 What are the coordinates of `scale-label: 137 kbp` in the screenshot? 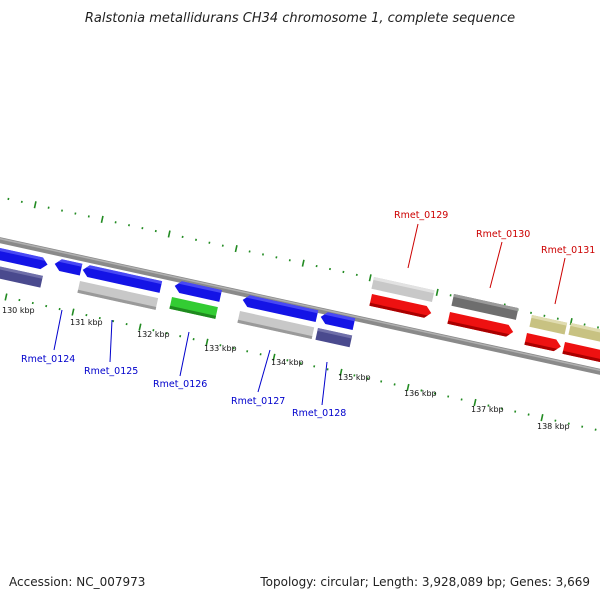 It's located at (487, 409).